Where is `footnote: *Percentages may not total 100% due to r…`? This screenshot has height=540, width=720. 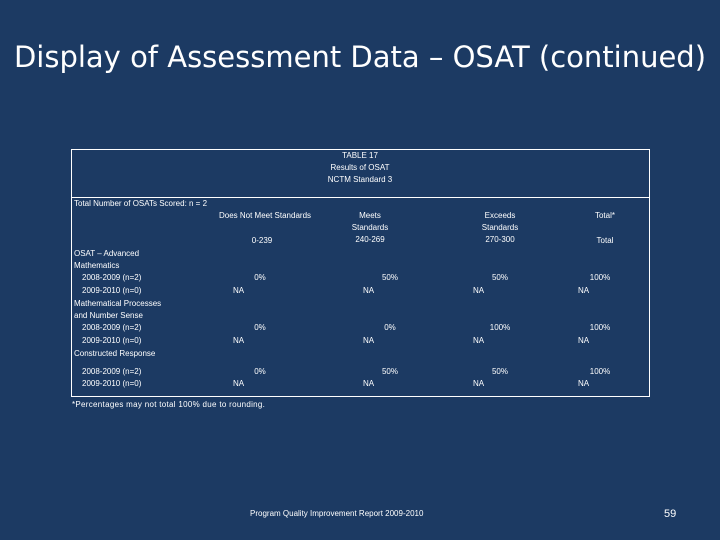
footnote: *Percentages may not total 100% due to r… is located at coordinates (169, 404).